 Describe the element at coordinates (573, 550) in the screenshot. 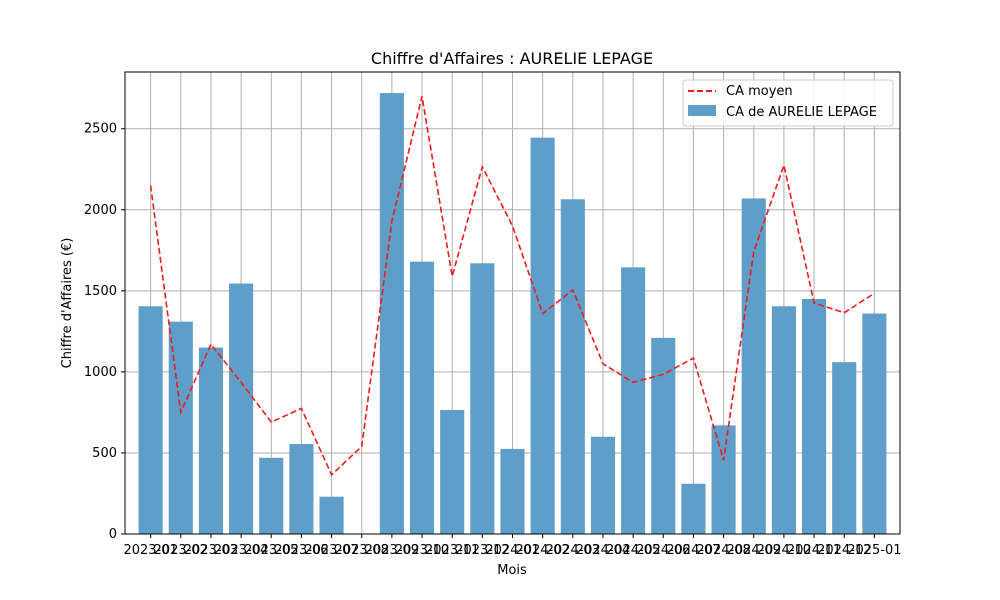

I see `x-tick-label: 2024-03` at that location.